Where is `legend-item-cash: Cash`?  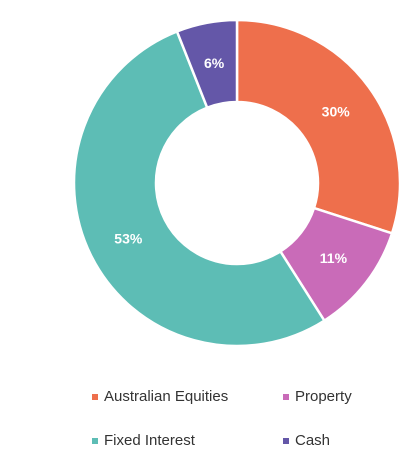 legend-item-cash: Cash is located at coordinates (306, 440).